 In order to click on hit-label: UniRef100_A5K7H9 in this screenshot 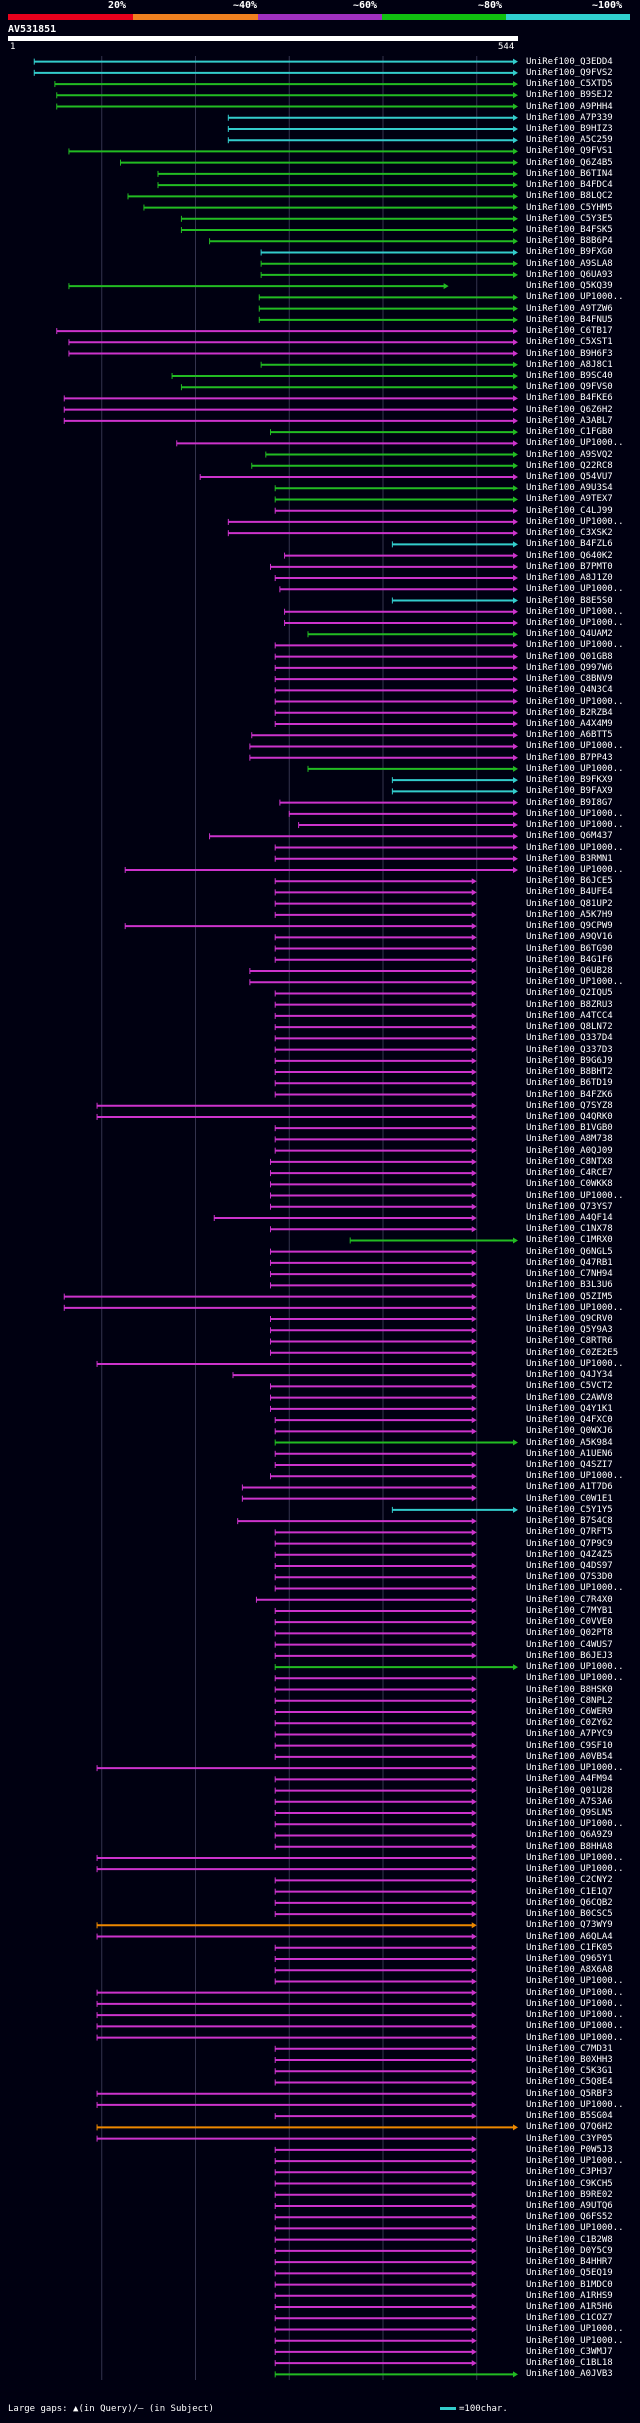, I will do `click(569, 914)`.